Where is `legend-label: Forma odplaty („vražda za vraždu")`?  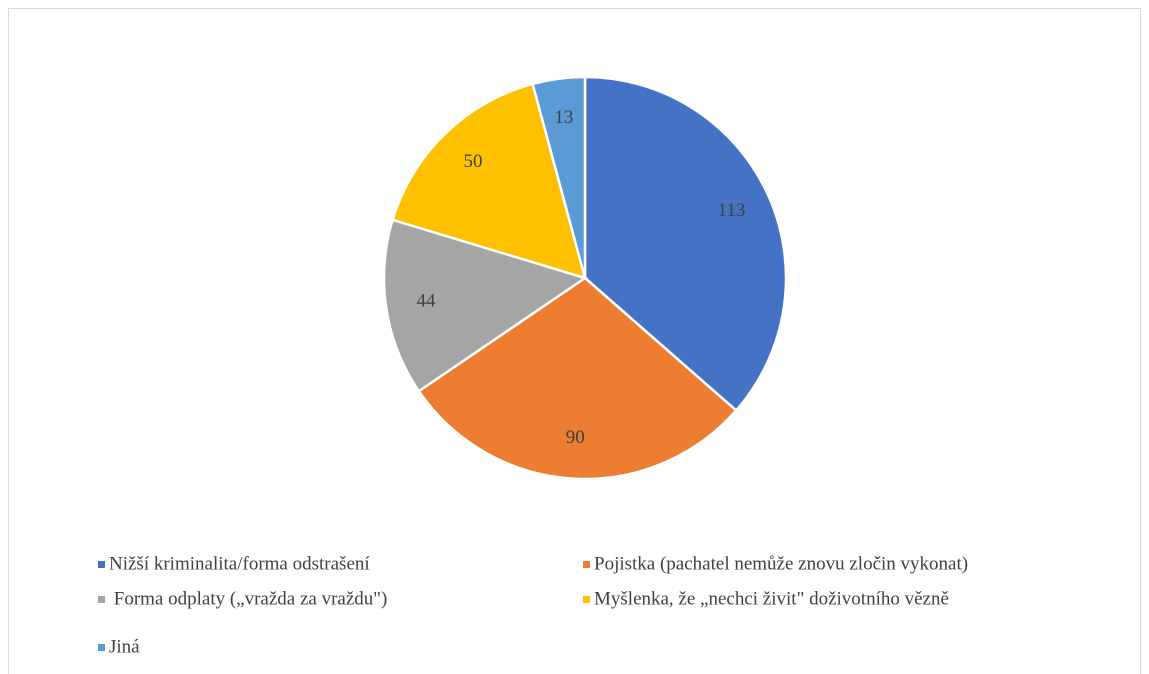
legend-label: Forma odplaty („vražda za vraždu") is located at coordinates (248, 598).